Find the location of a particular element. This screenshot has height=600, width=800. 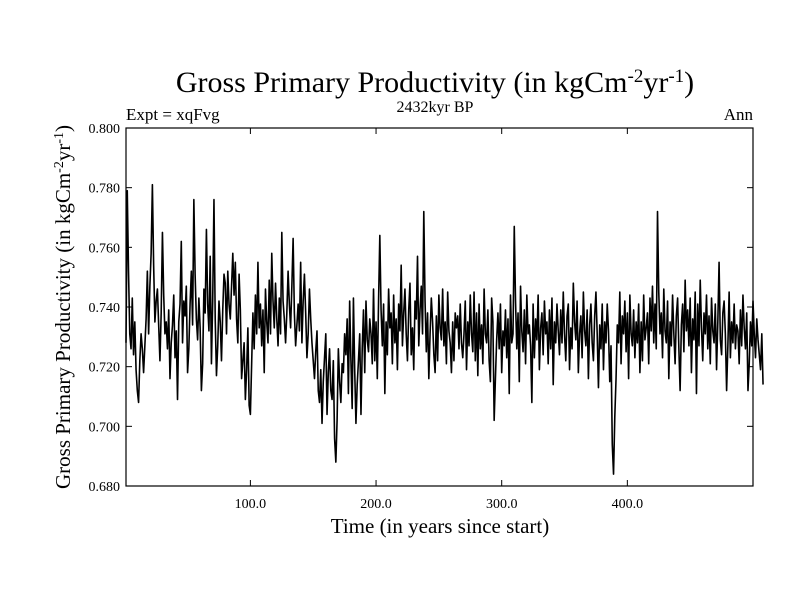

x-axis-title: Time (in years since start) is located at coordinates (440, 526).